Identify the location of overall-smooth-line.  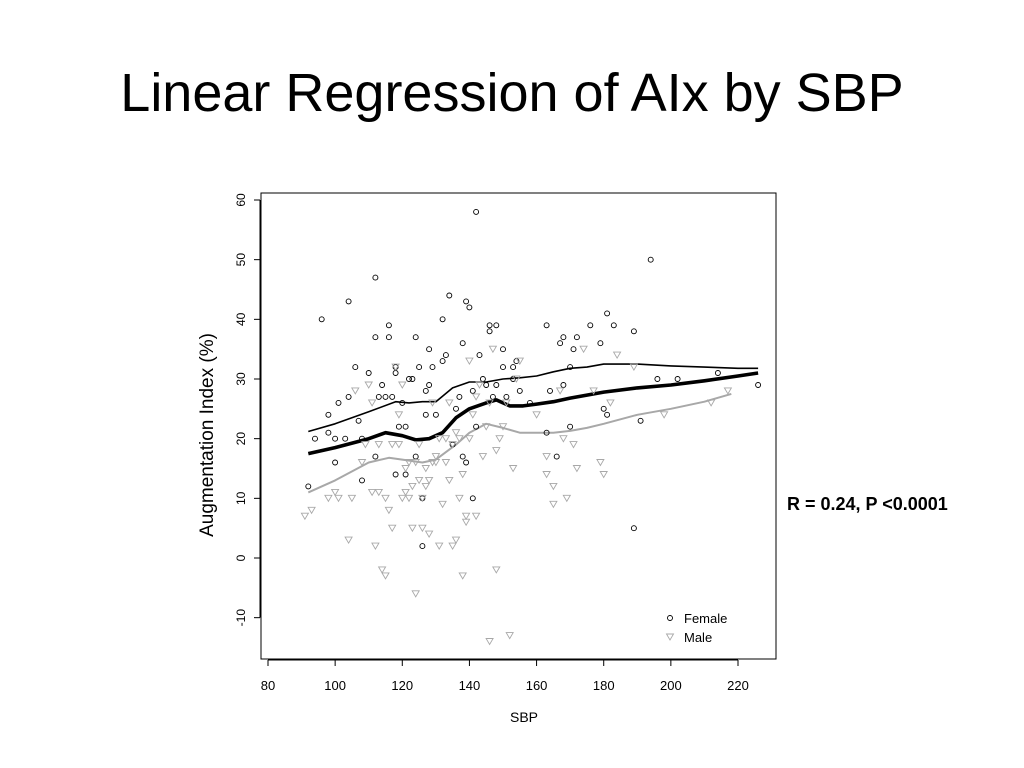
(533, 413).